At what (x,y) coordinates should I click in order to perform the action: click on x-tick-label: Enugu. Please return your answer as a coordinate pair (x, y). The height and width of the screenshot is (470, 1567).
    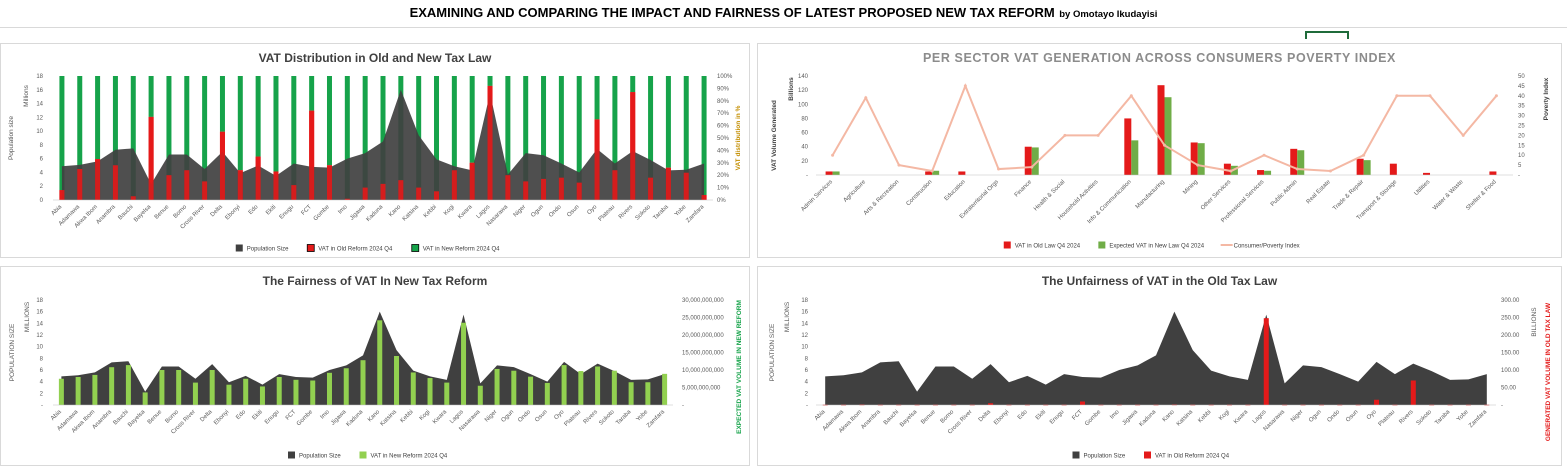
    Looking at the image, I should click on (287, 212).